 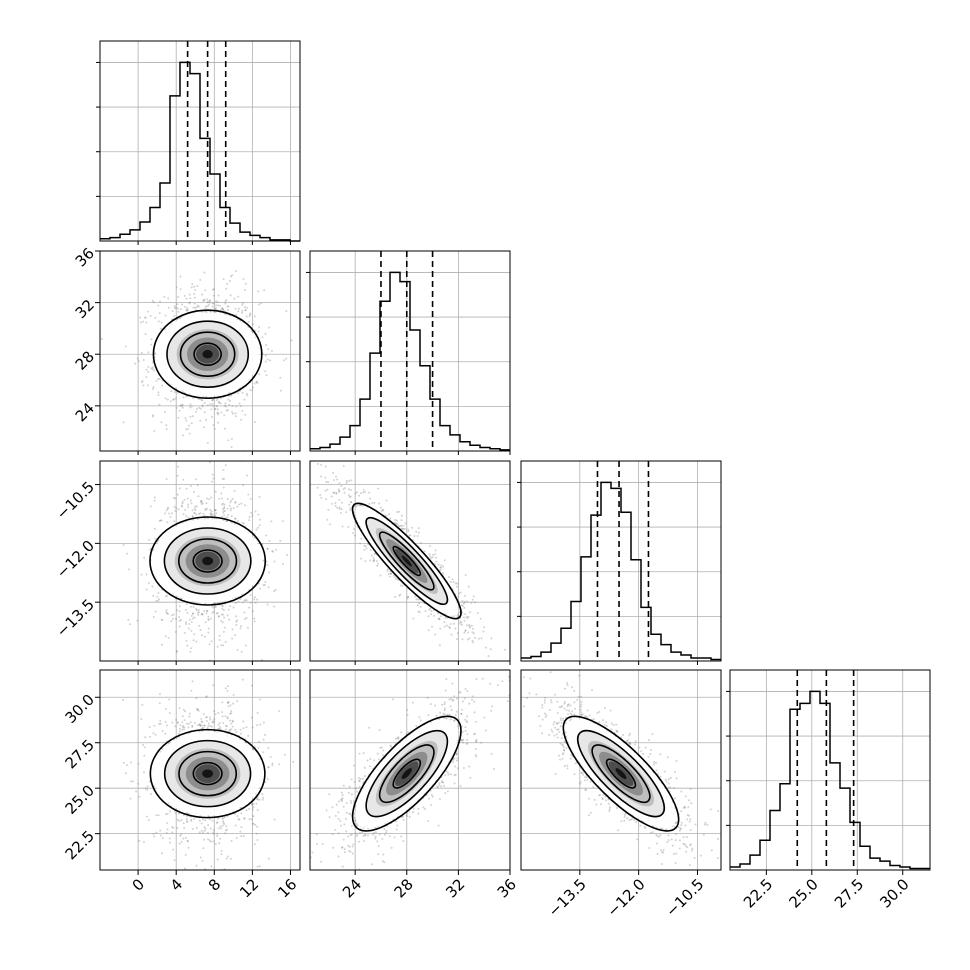 I want to click on contour-line, so click(x=207, y=561).